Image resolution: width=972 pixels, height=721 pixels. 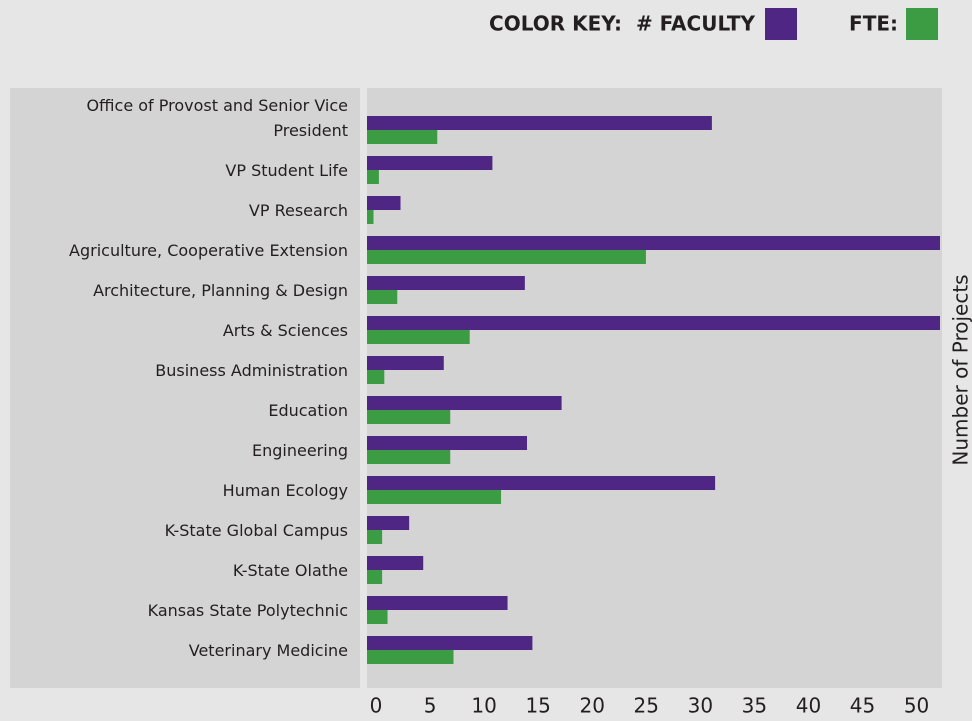 I want to click on axis-label: Number of Projects, so click(x=960, y=369).